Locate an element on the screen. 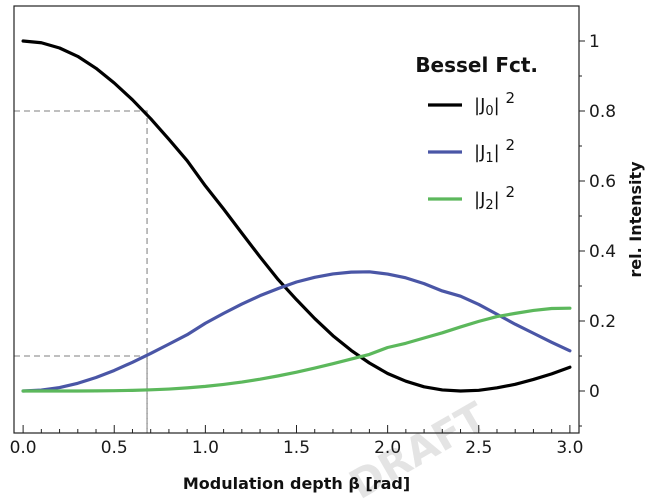  x-tick-label: 2.0 is located at coordinates (387, 448).